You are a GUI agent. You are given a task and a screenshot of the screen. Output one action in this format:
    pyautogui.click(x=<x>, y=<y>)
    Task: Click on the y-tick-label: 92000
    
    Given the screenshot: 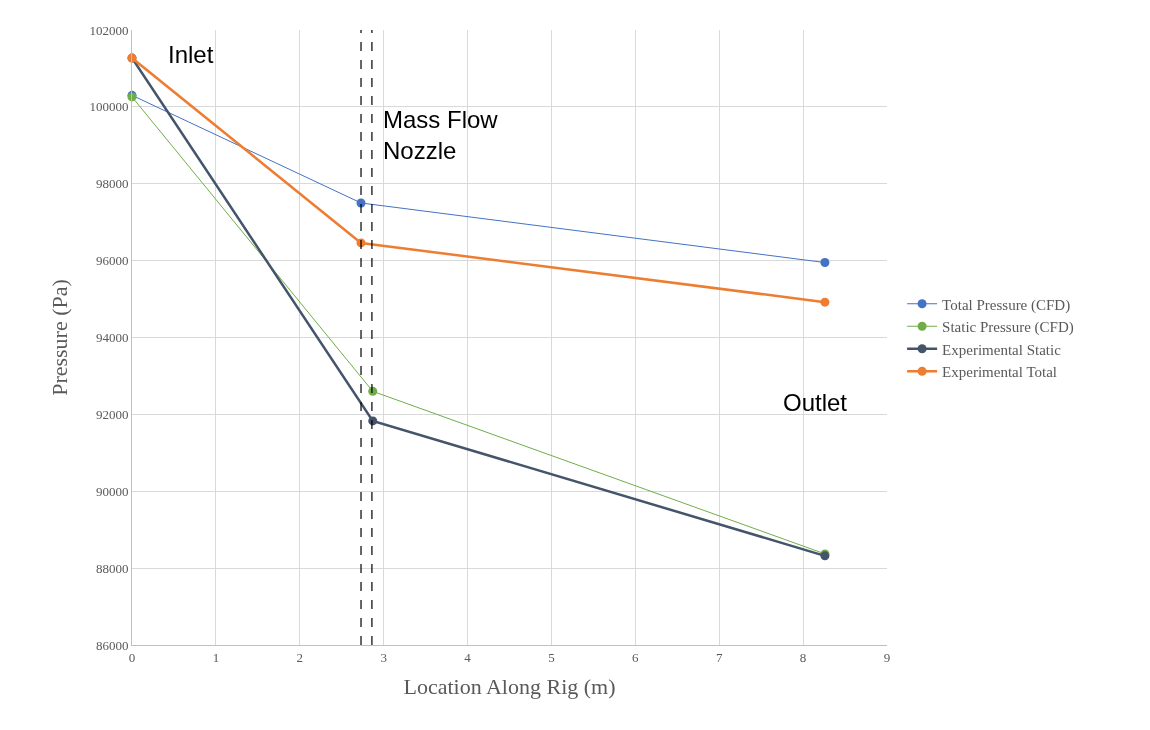 What is the action you would take?
    pyautogui.click(x=112, y=414)
    